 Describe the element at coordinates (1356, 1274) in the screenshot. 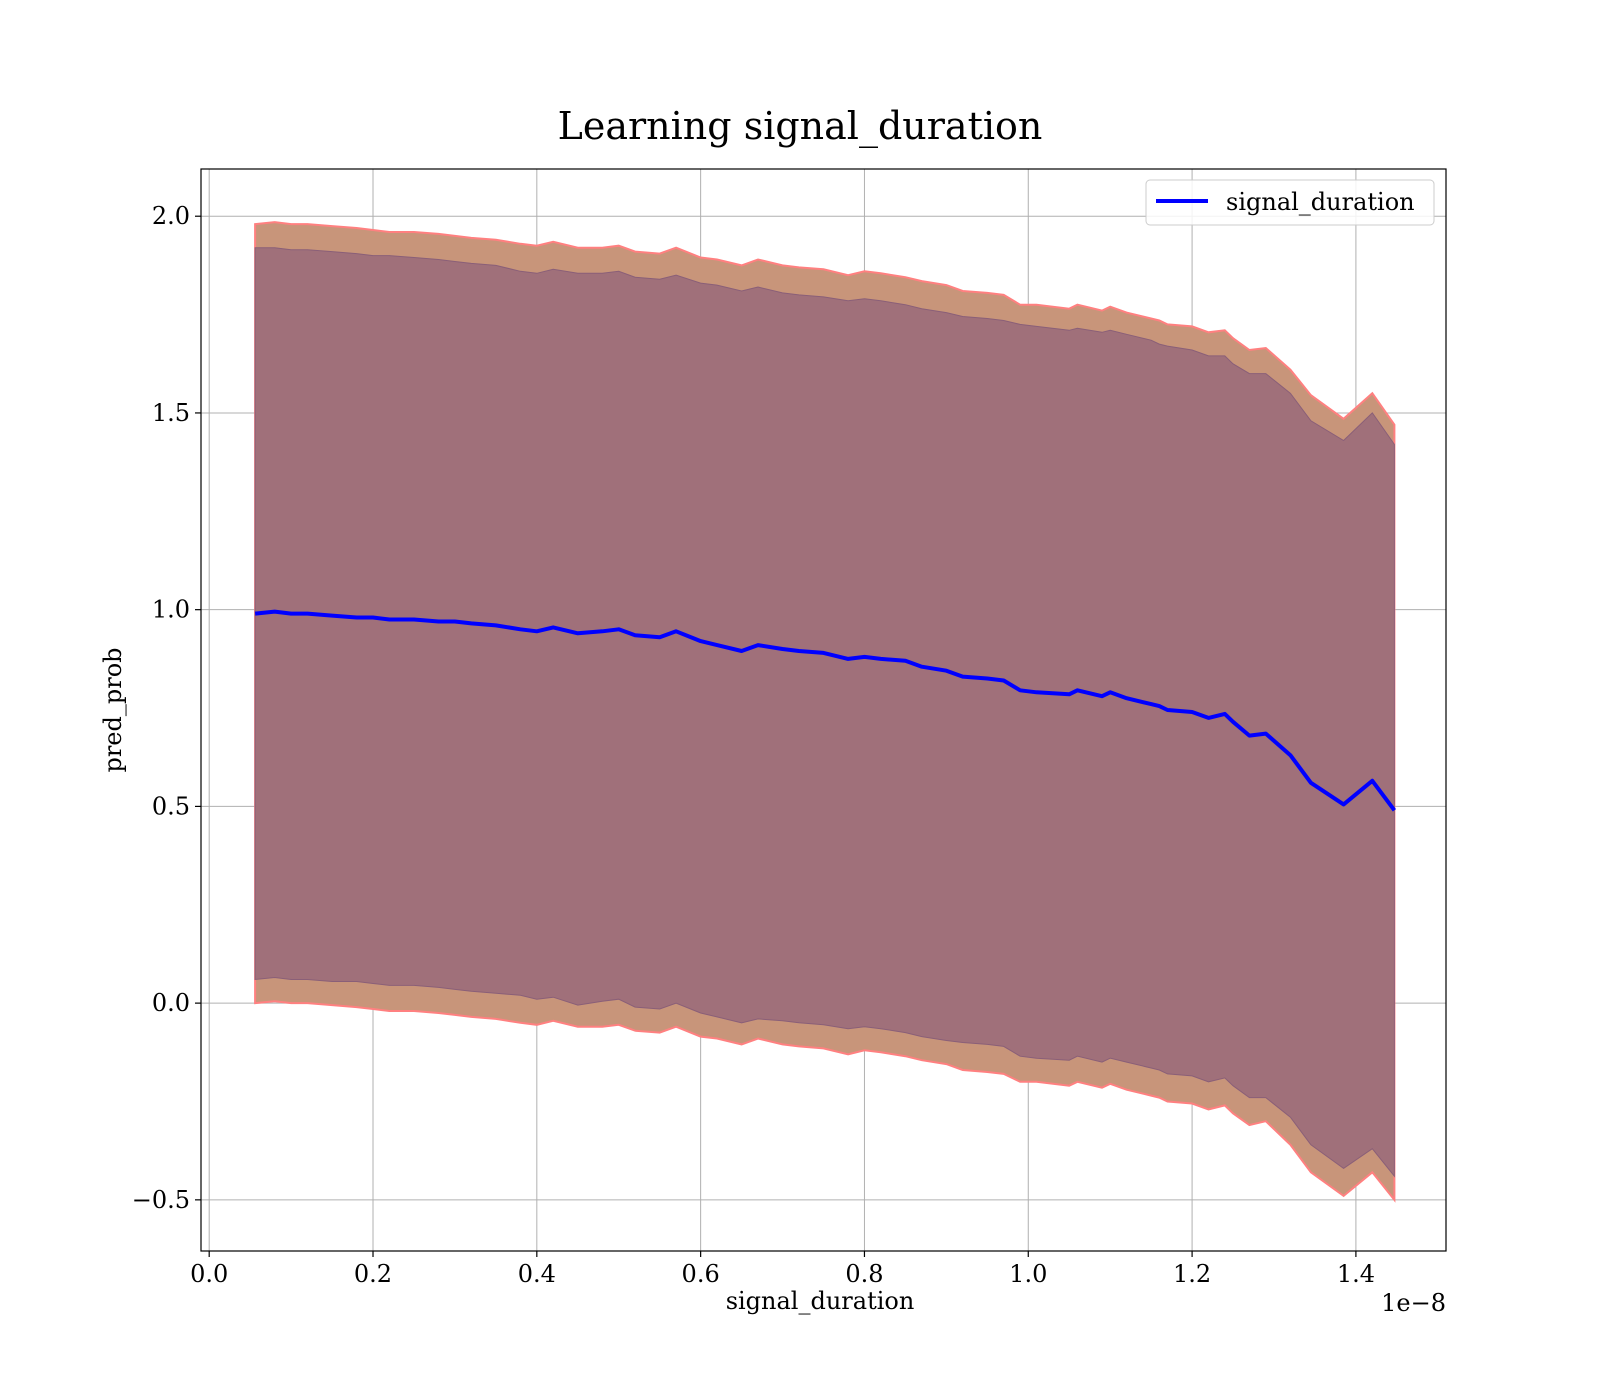

I see `x-tick-label: 1.4` at that location.